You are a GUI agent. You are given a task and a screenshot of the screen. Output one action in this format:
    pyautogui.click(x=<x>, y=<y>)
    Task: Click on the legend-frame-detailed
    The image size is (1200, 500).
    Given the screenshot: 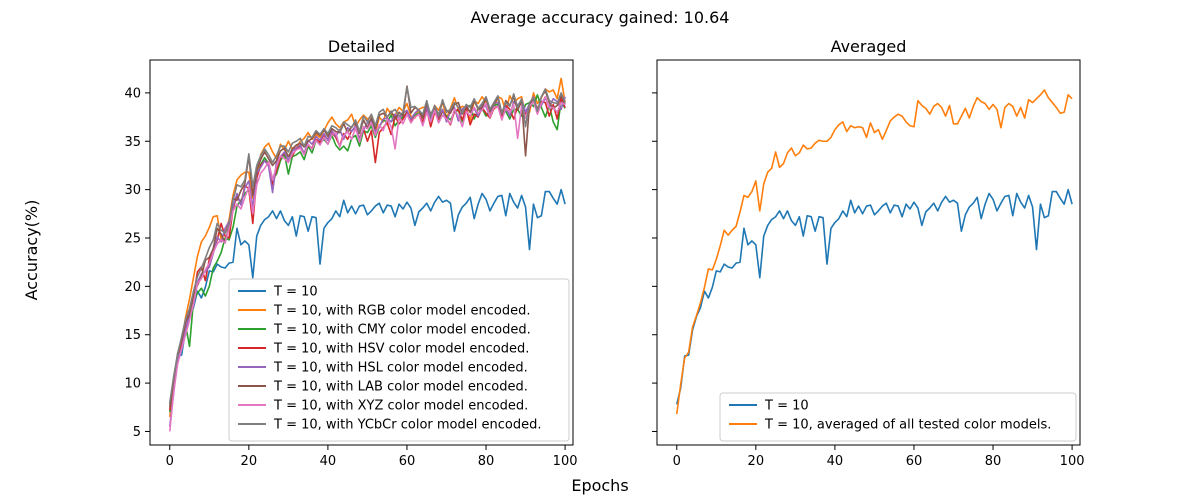 What is the action you would take?
    pyautogui.click(x=399, y=360)
    